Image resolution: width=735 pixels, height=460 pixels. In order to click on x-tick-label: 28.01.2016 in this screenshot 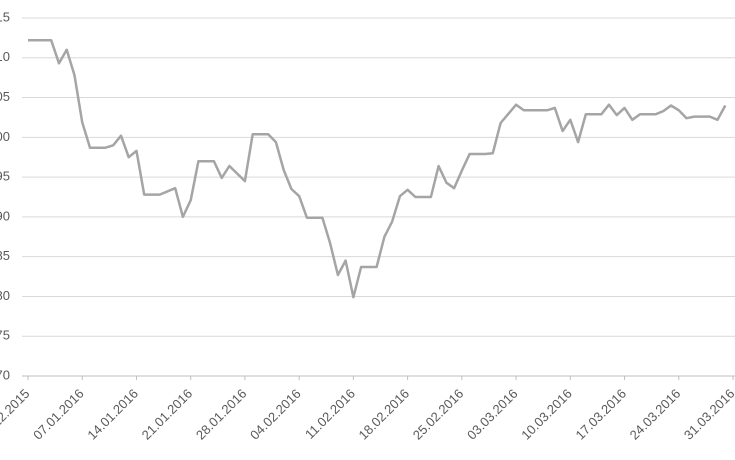, I will do `click(221, 414)`.